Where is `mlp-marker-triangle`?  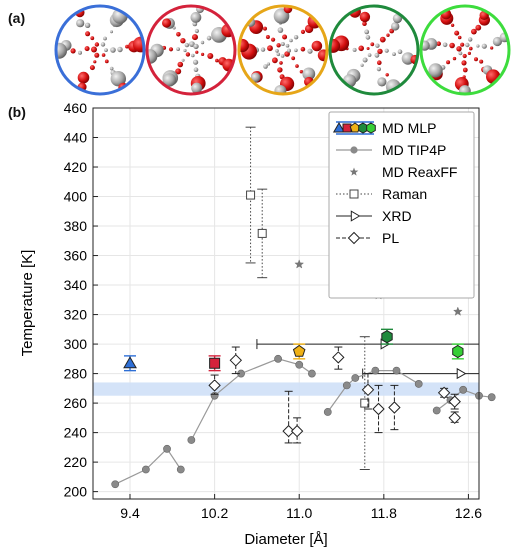 mlp-marker-triangle is located at coordinates (339, 127).